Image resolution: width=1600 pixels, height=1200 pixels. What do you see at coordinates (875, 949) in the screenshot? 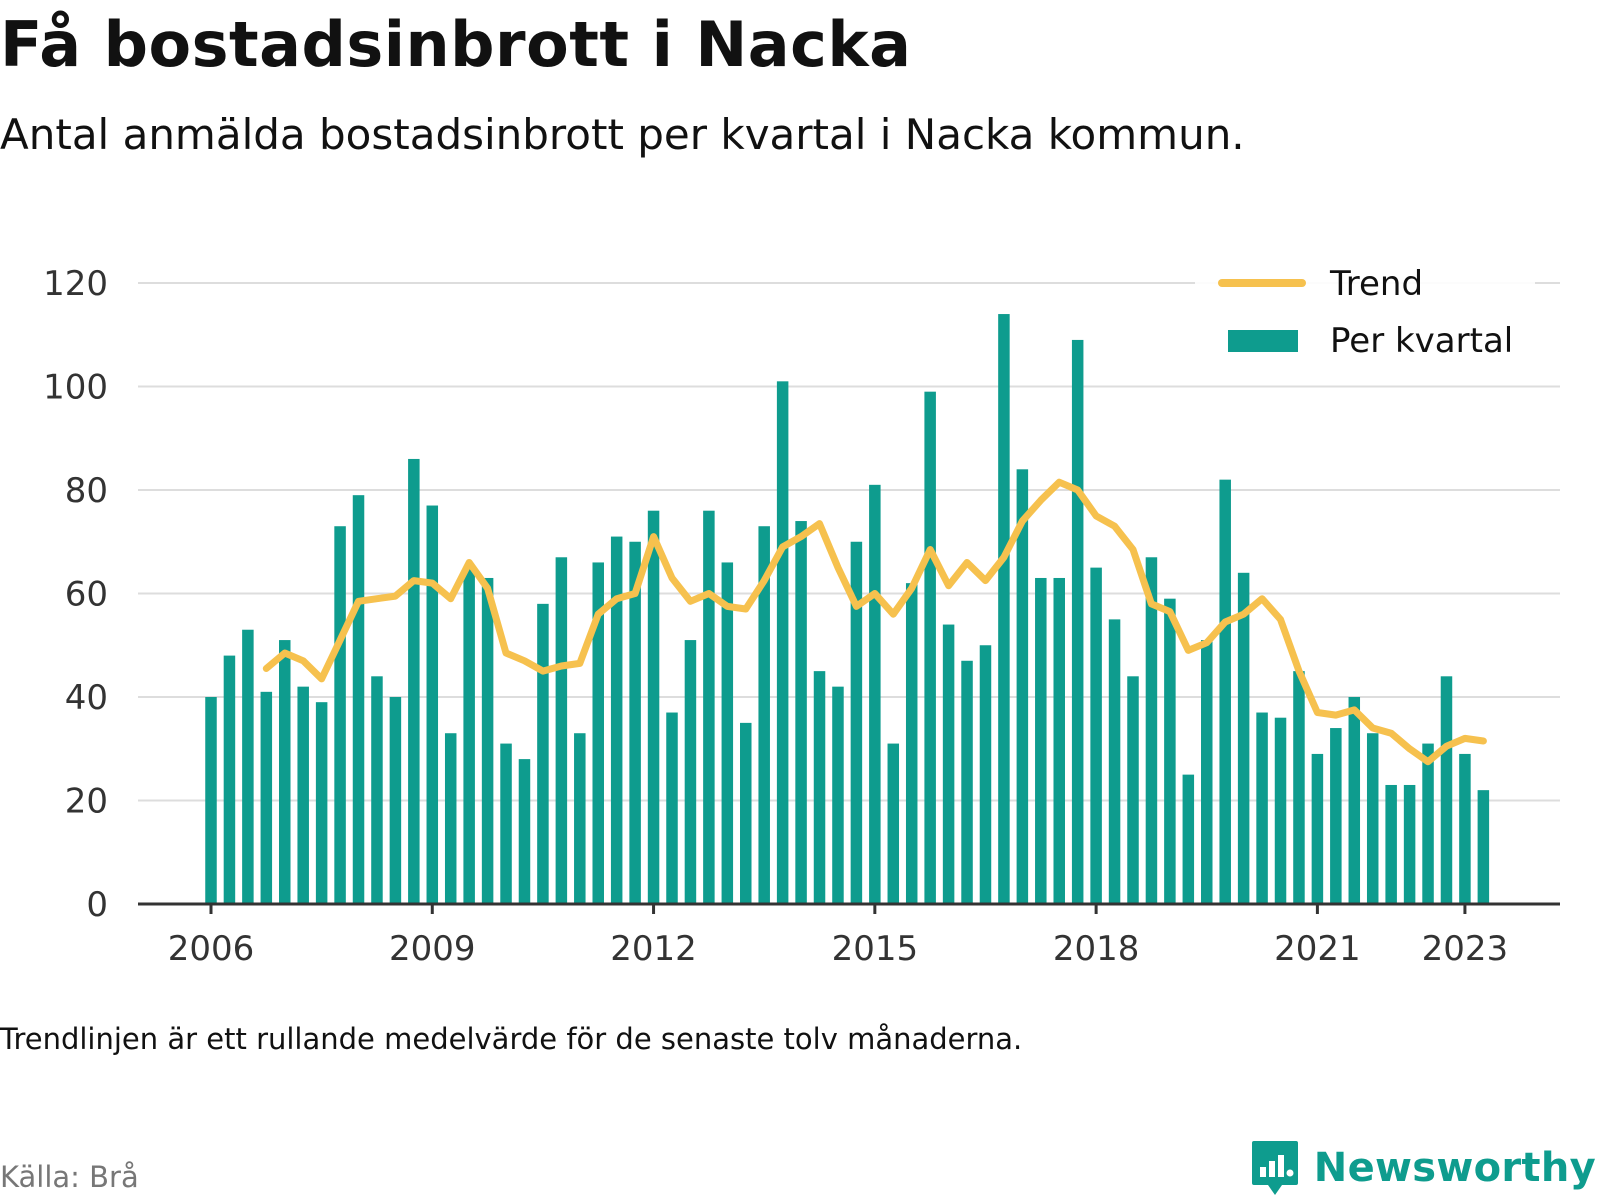
I see `x-tick-label: 2015` at bounding box center [875, 949].